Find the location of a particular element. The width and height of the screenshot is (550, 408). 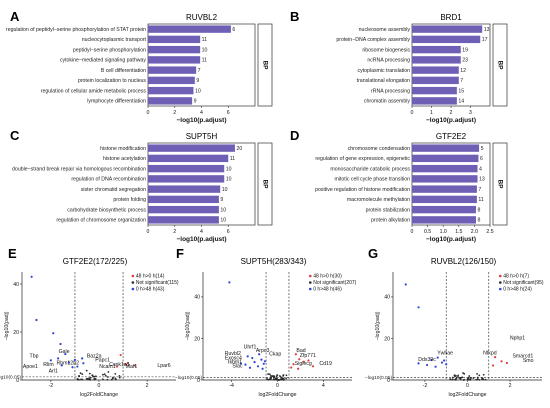

gene-label: Smarcd1 is located at coordinates (522, 357).